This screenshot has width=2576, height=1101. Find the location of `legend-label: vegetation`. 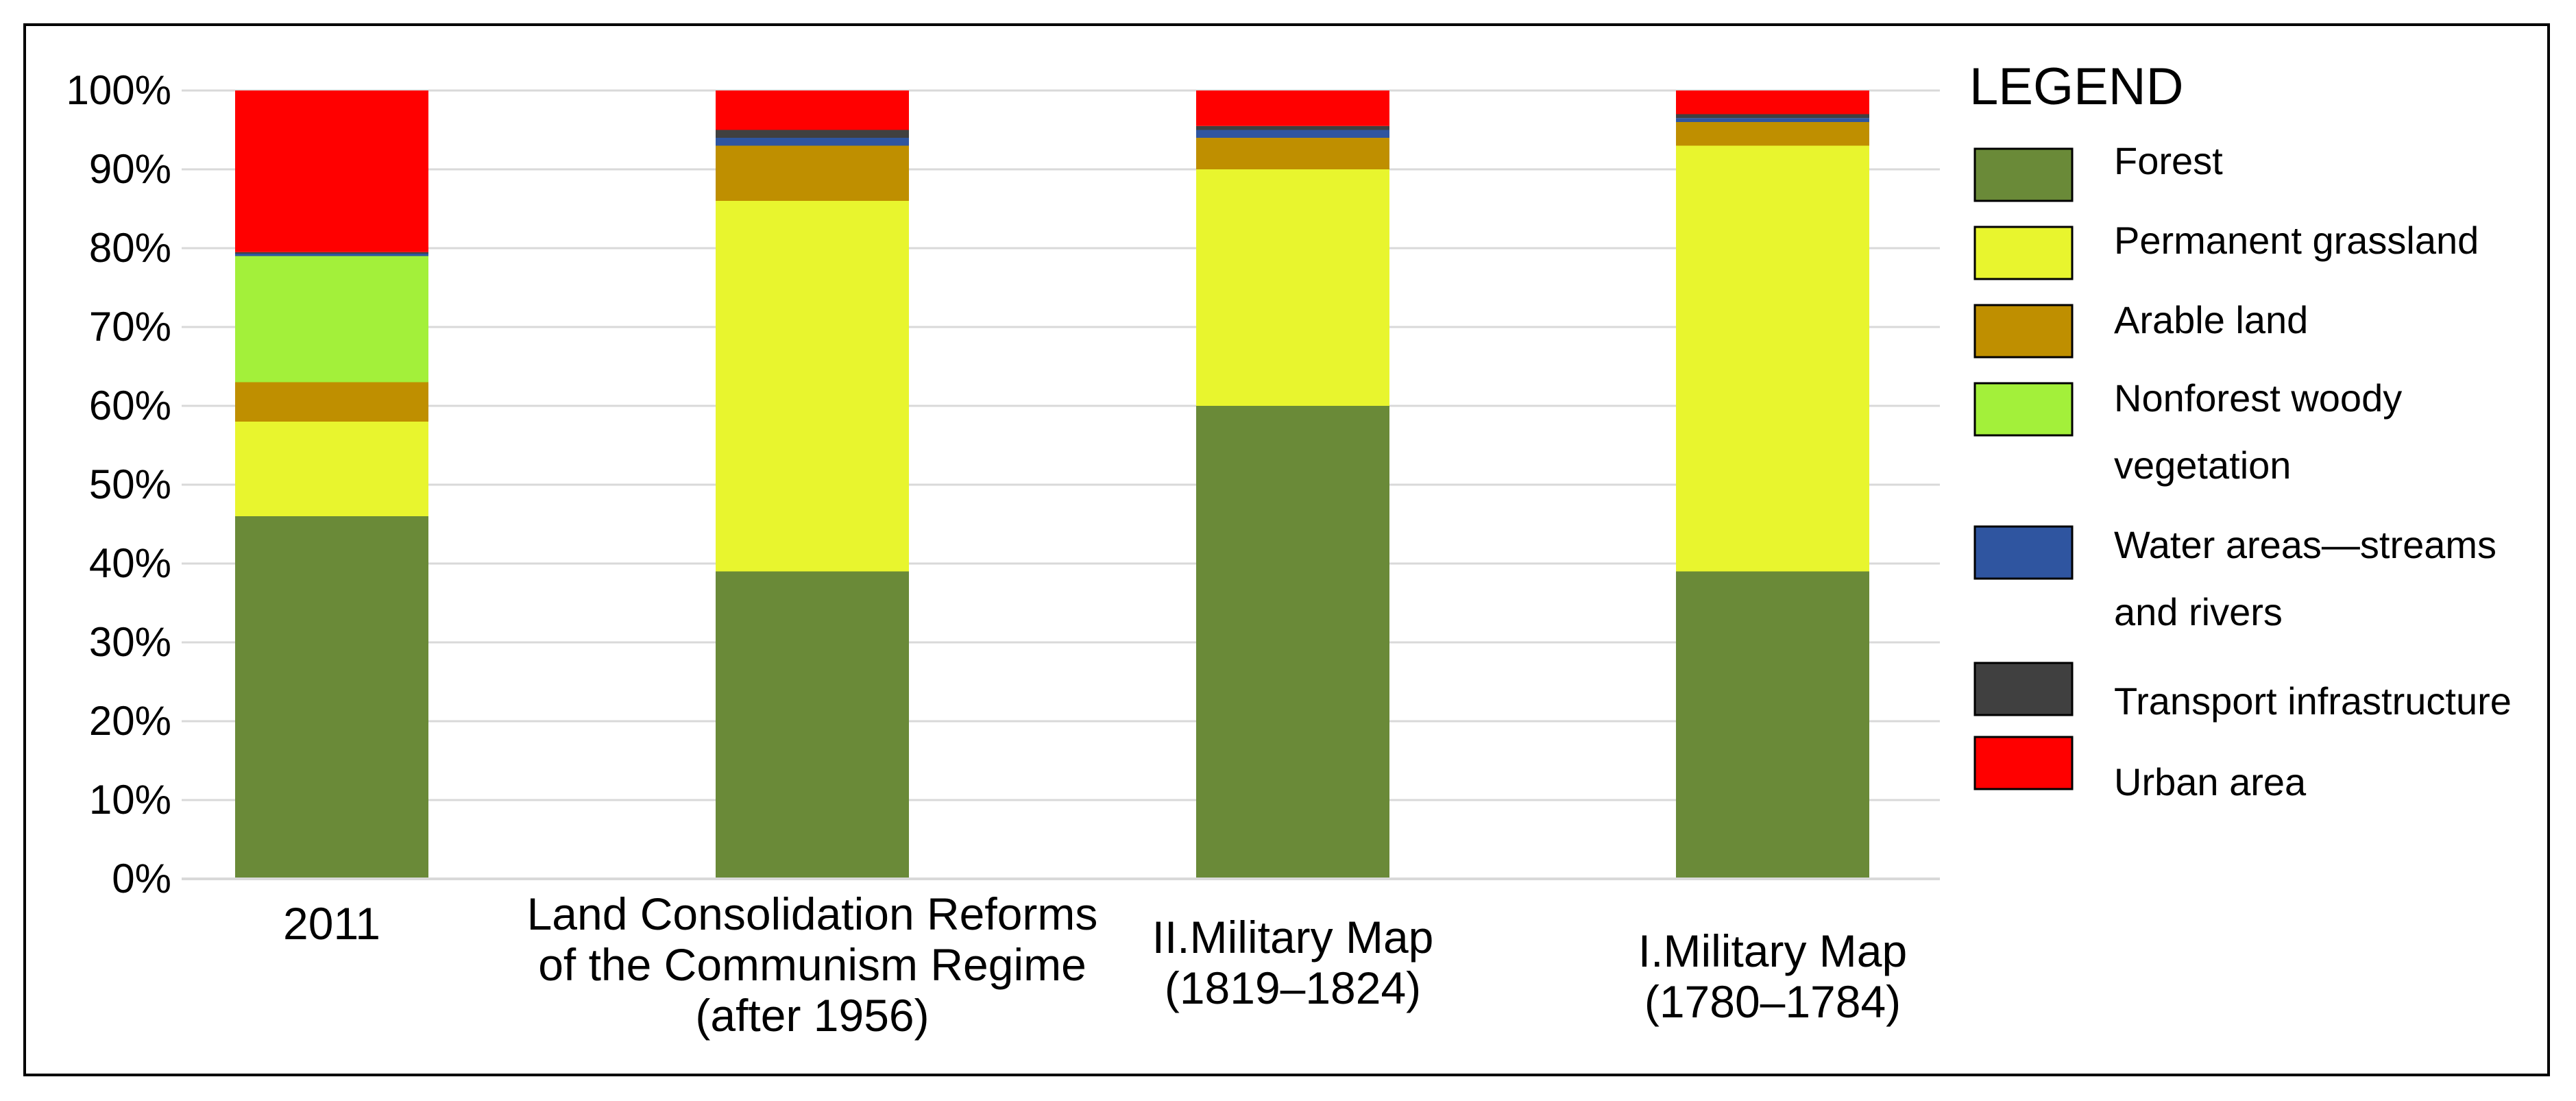

legend-label: vegetation is located at coordinates (2202, 465).